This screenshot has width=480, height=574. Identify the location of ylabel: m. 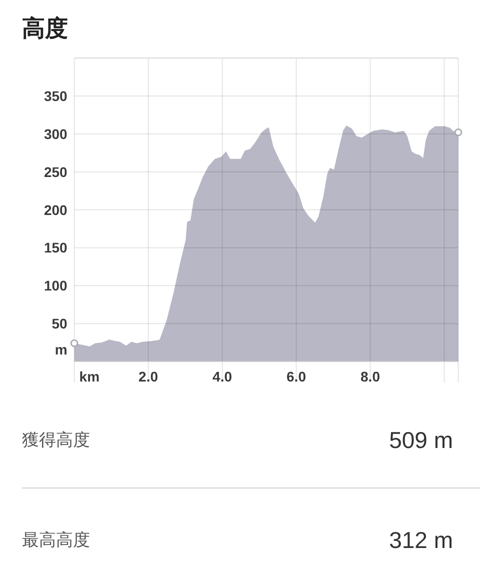
(61, 350).